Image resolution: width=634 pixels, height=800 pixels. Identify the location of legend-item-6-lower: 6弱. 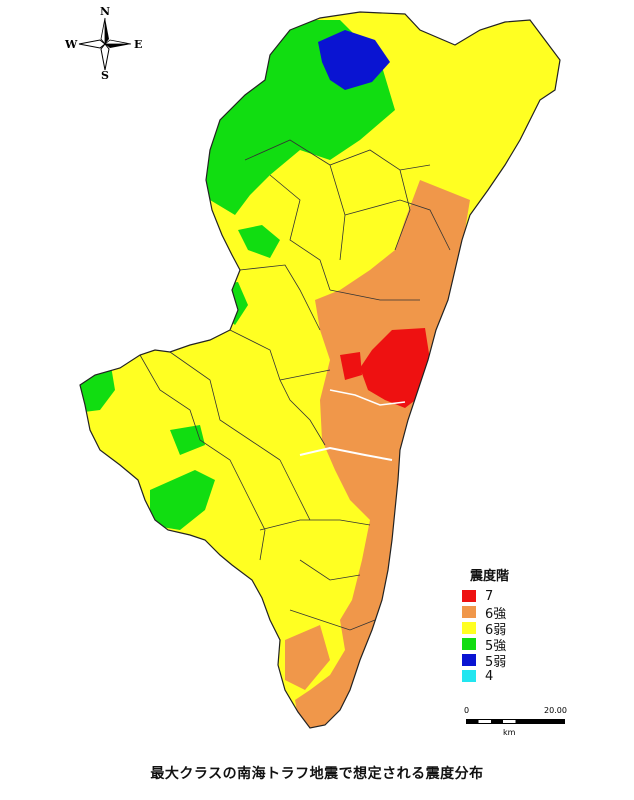
(507, 629).